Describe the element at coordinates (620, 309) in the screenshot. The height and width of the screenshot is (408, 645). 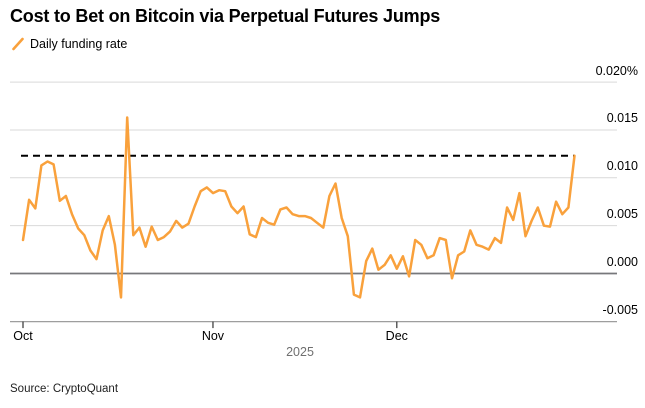
I see `y-axis-label: -0.005` at that location.